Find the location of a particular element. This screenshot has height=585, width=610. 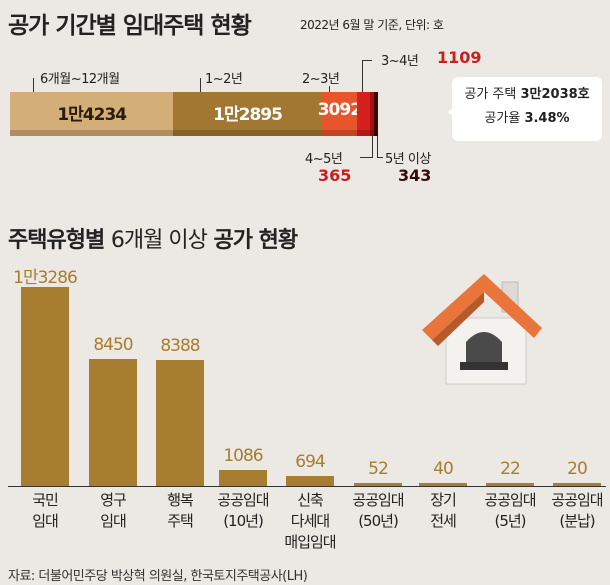

seg-label-4-5y: 4~5년 is located at coordinates (324, 159).